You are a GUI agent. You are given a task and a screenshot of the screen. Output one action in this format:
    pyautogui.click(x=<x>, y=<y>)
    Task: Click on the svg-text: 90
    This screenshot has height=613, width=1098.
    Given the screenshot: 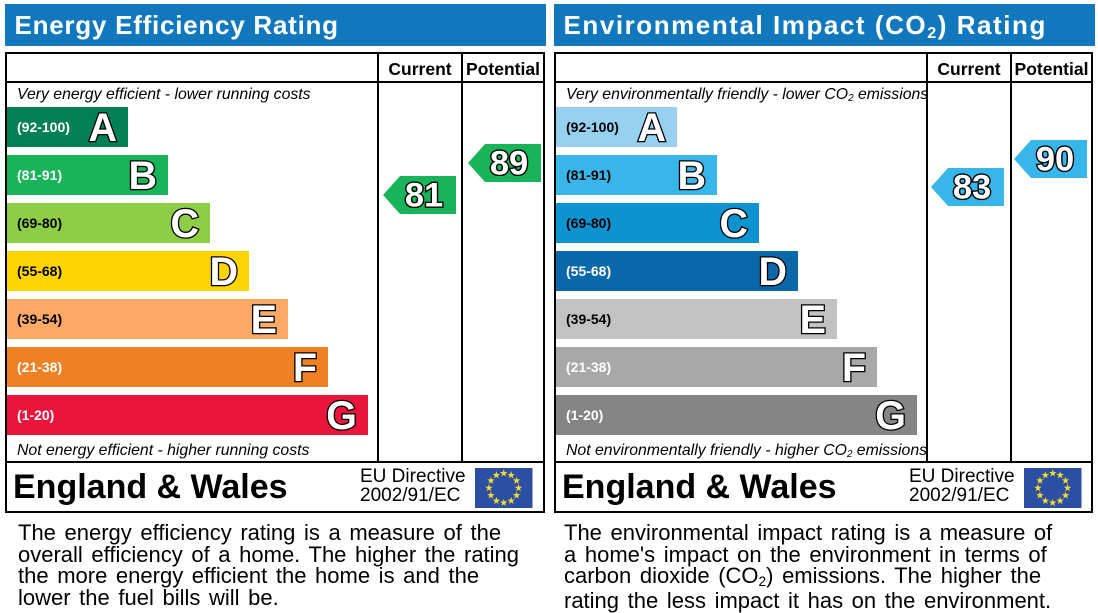 What is the action you would take?
    pyautogui.click(x=1055, y=160)
    